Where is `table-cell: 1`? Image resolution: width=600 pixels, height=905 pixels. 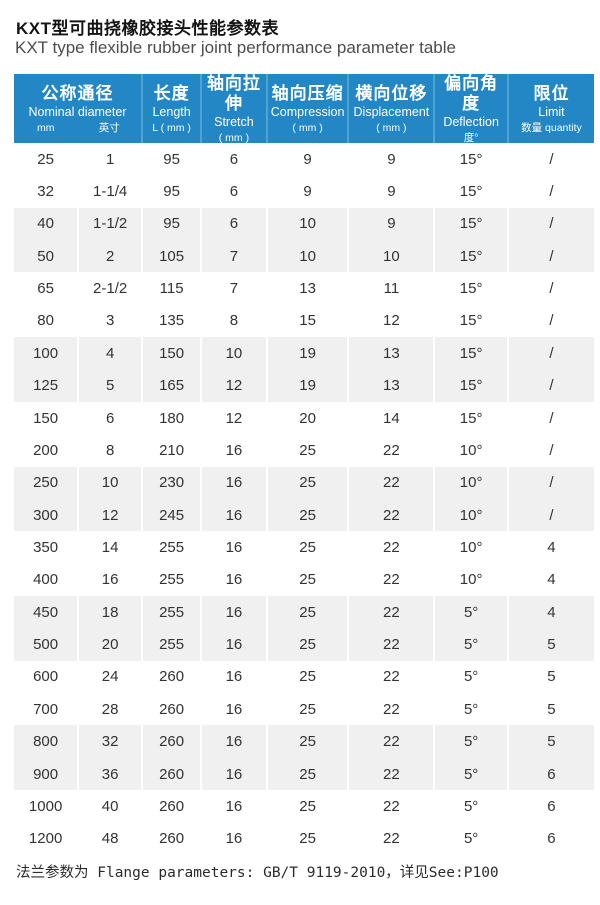
table-cell: 1 is located at coordinates (109, 159).